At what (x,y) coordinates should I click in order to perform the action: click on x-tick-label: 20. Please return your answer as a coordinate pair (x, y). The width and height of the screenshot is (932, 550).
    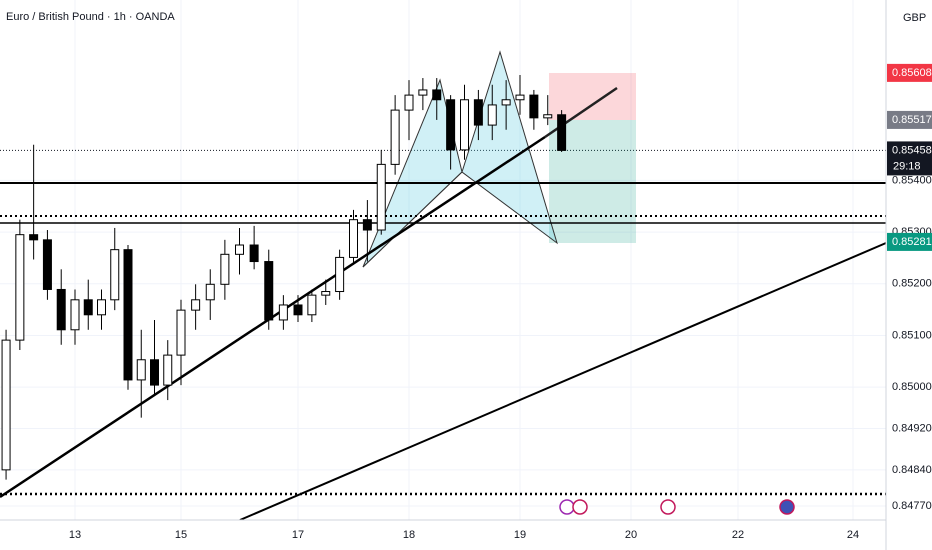
    Looking at the image, I should click on (631, 535).